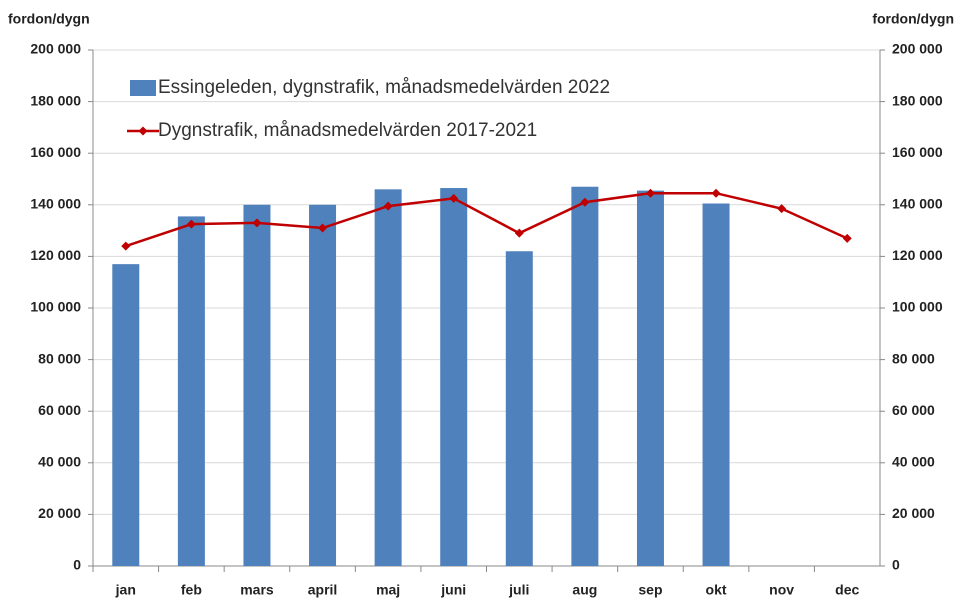 Image resolution: width=962 pixels, height=600 pixels. I want to click on x-tick-label: dec, so click(847, 590).